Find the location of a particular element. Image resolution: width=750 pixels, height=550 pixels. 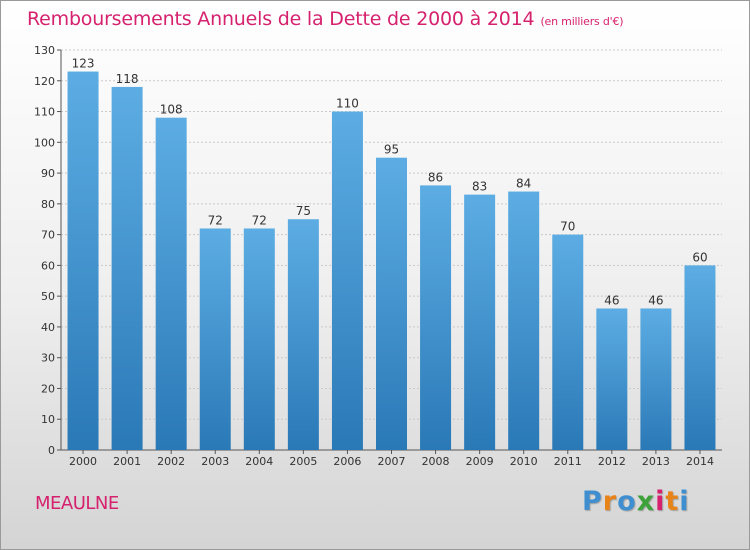

x-tick-label: 2001 is located at coordinates (127, 461).